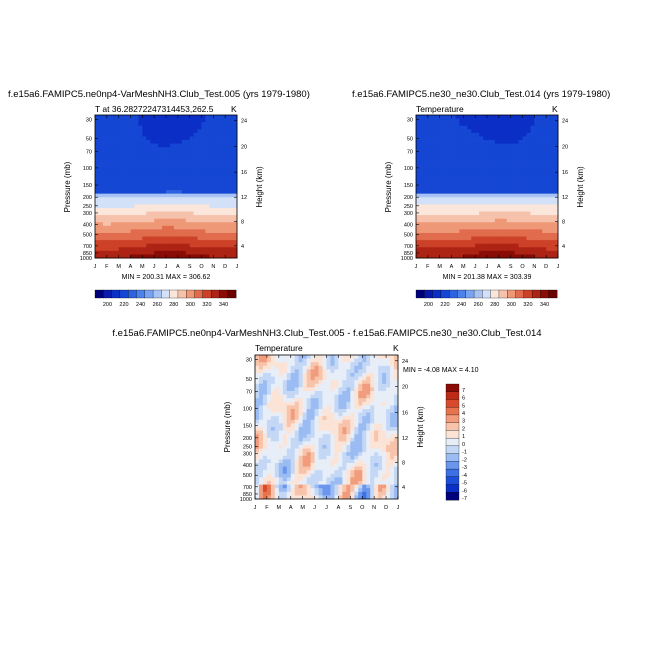 The height and width of the screenshot is (659, 654). Describe the element at coordinates (475, 267) in the screenshot. I see `x-tick-label: J` at that location.